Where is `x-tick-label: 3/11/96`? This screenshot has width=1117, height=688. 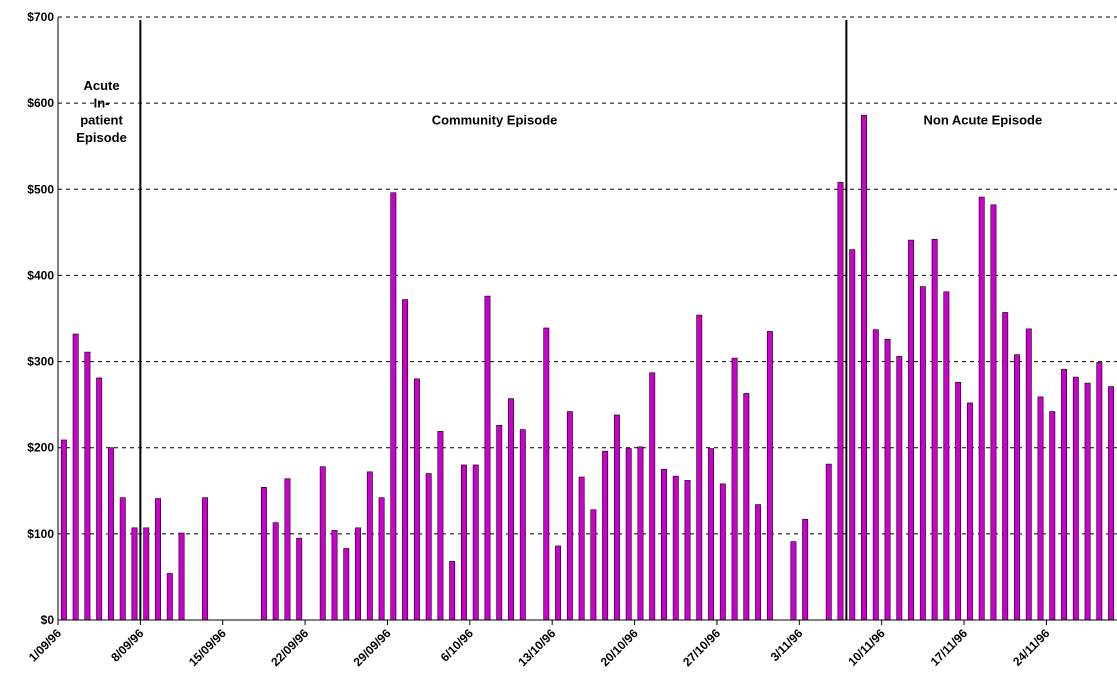 x-tick-label: 3/11/96 is located at coordinates (787, 645).